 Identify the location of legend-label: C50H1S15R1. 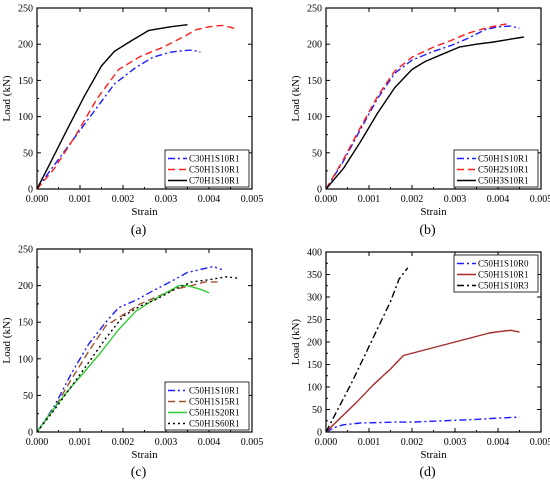
(214, 402).